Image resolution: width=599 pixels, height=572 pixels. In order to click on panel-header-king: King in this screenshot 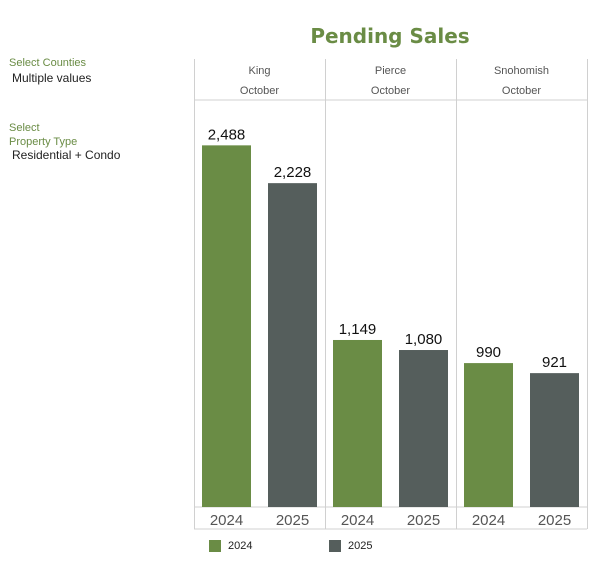, I will do `click(259, 71)`.